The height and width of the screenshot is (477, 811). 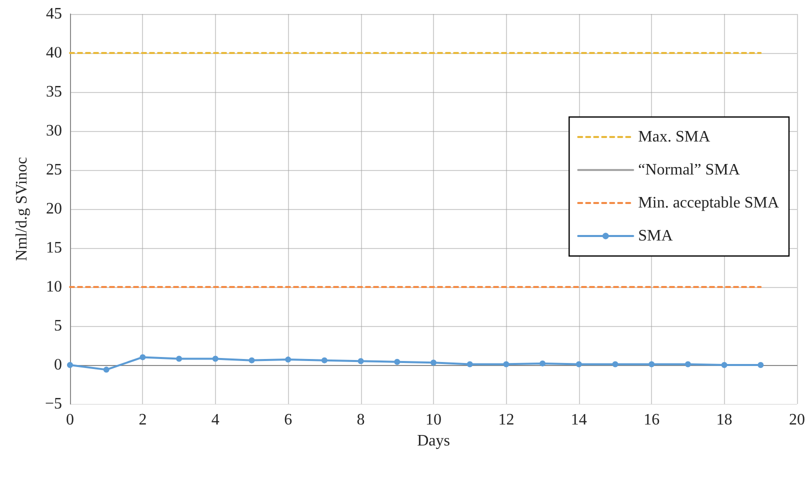 I want to click on x-tick-label: 12, so click(x=506, y=420).